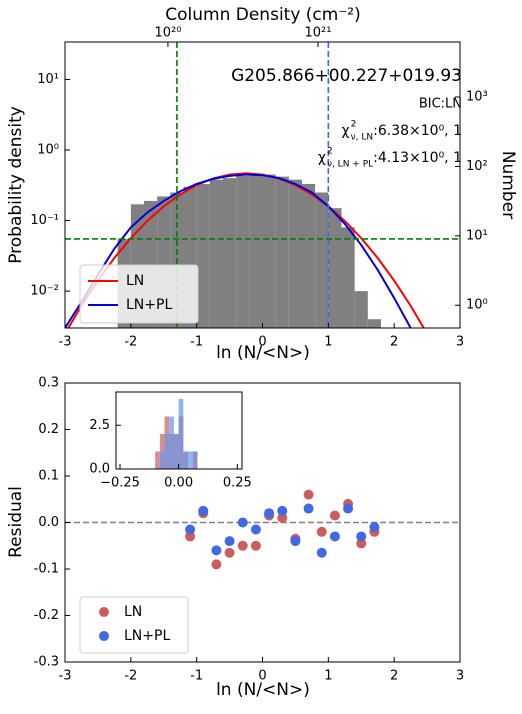 The height and width of the screenshot is (714, 522). What do you see at coordinates (477, 305) in the screenshot?
I see `tick-label: 10⁰` at bounding box center [477, 305].